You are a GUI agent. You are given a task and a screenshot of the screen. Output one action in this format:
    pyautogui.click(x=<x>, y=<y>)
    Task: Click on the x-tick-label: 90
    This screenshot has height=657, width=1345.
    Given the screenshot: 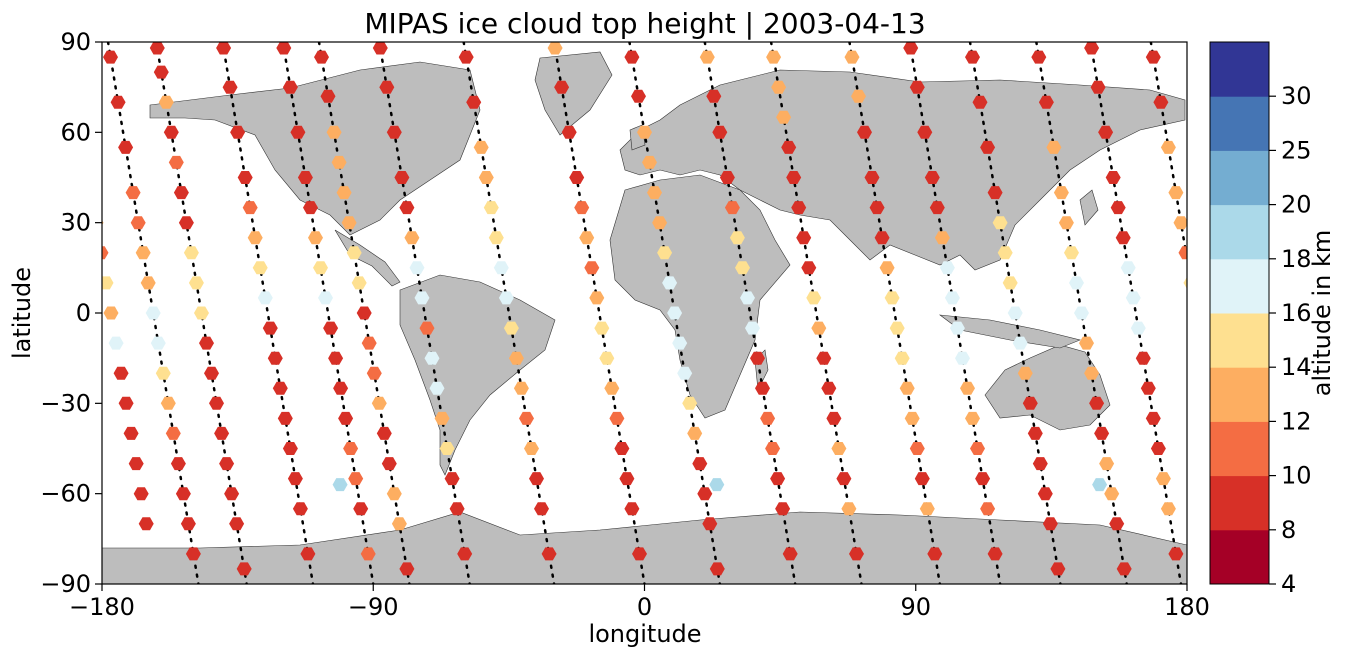 What is the action you would take?
    pyautogui.click(x=915, y=607)
    